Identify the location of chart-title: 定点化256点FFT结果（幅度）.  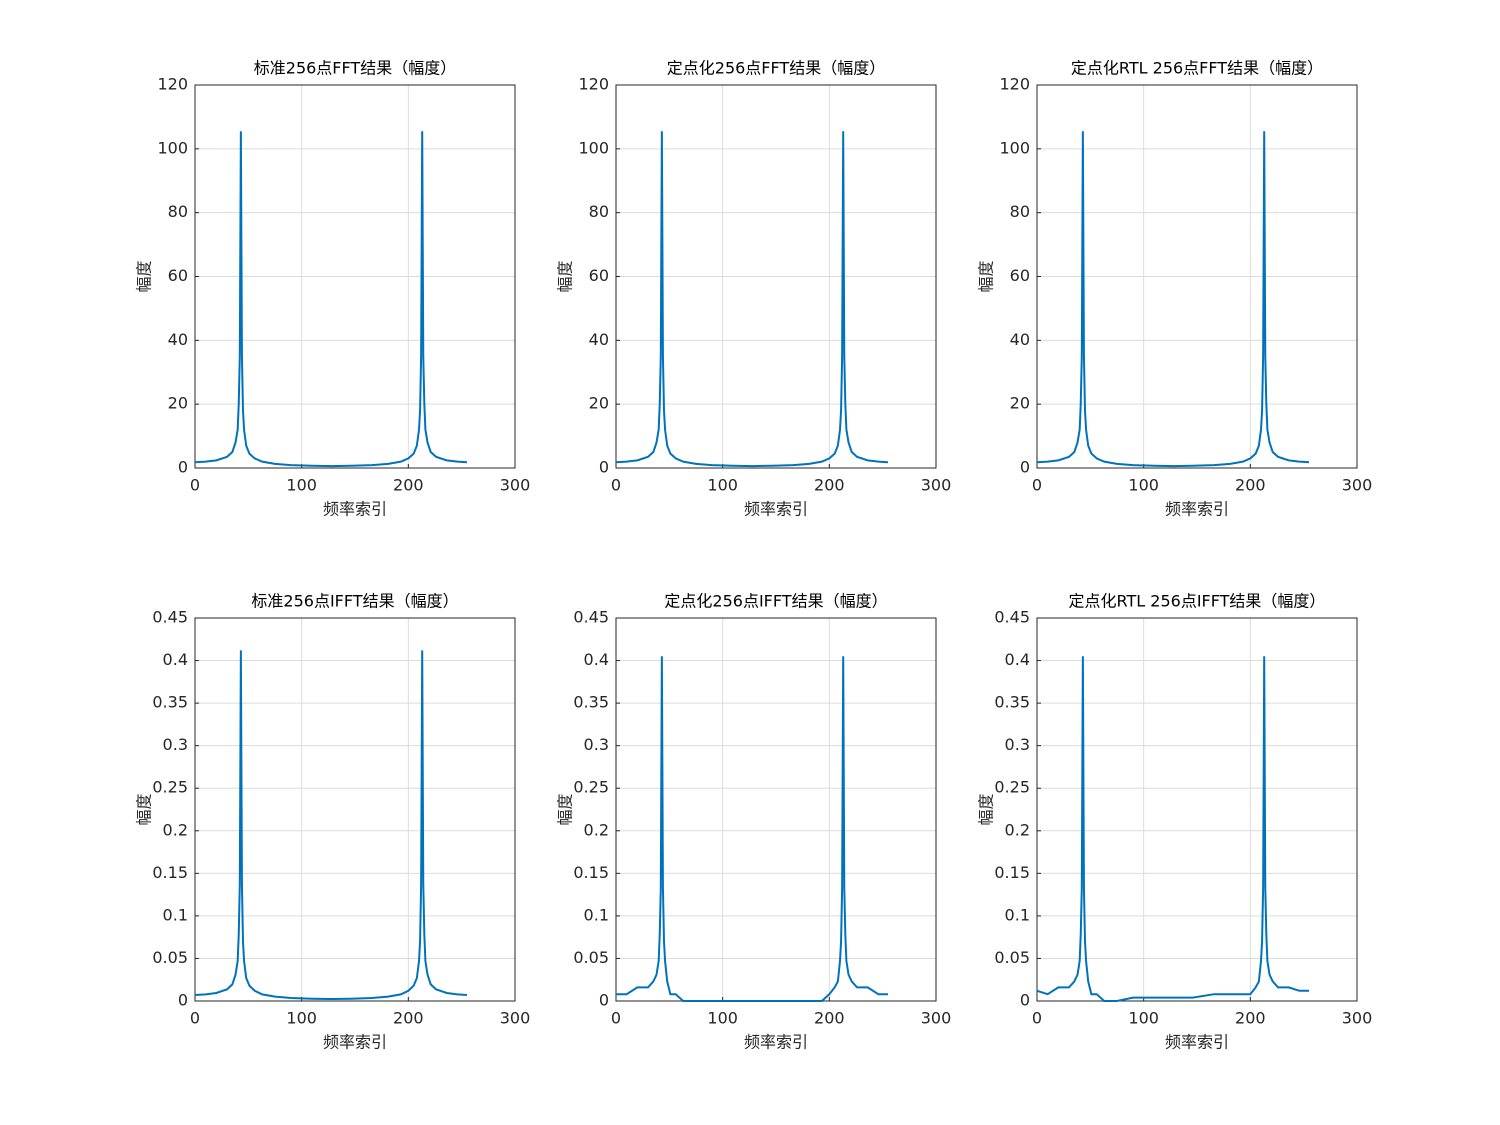
(776, 68).